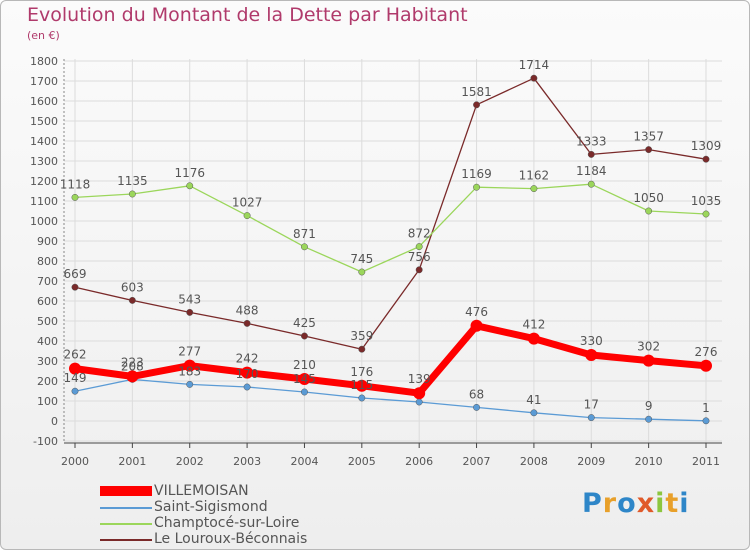  What do you see at coordinates (361, 336) in the screenshot?
I see `data-label: 359` at bounding box center [361, 336].